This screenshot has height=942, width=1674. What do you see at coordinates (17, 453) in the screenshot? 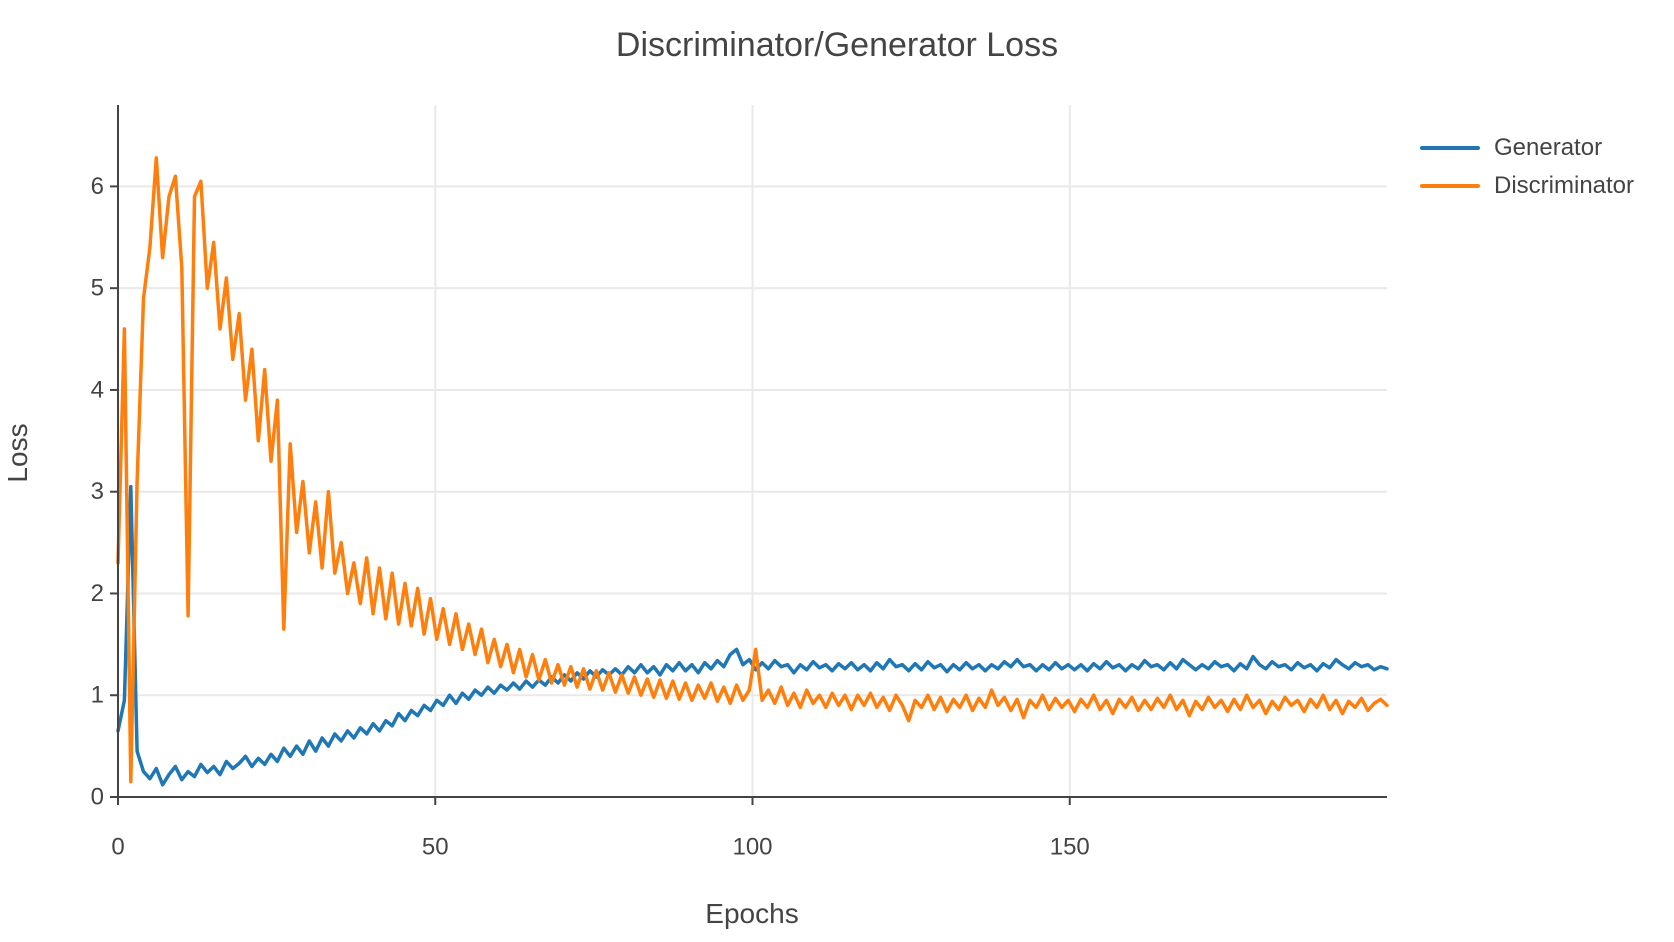
I see `y-axis-title: Loss` at bounding box center [17, 453].